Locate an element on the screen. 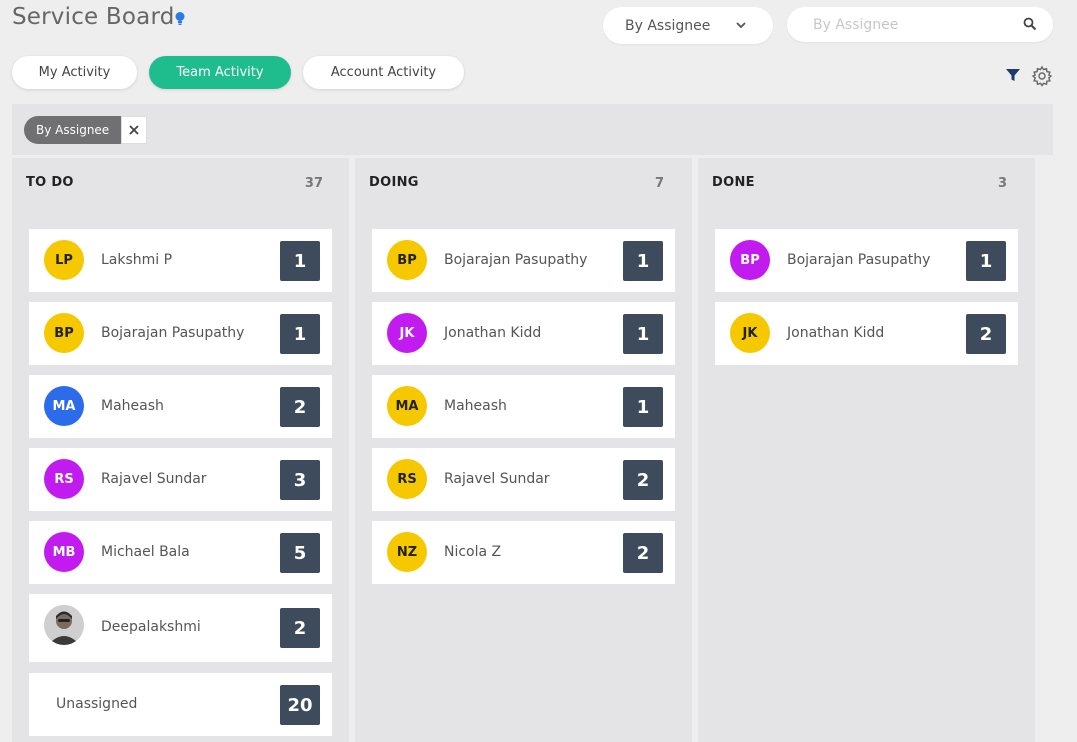 Image resolution: width=1077 pixels, height=742 pixels. lightbulb-icon is located at coordinates (180, 19).